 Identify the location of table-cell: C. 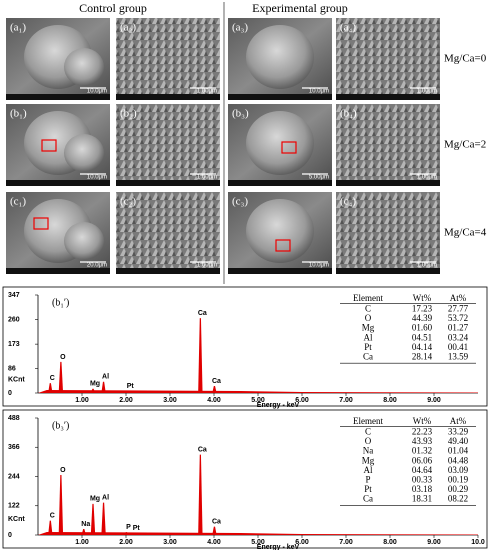
(368, 431).